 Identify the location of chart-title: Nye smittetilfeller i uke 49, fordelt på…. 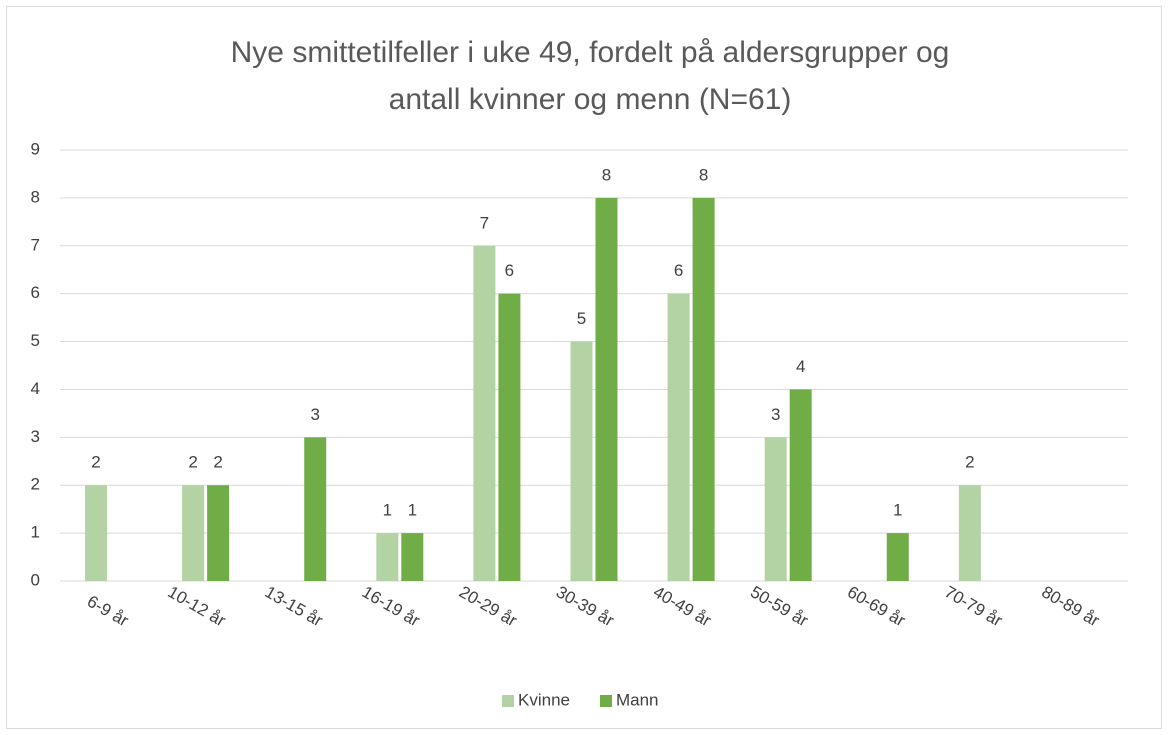
(590, 52).